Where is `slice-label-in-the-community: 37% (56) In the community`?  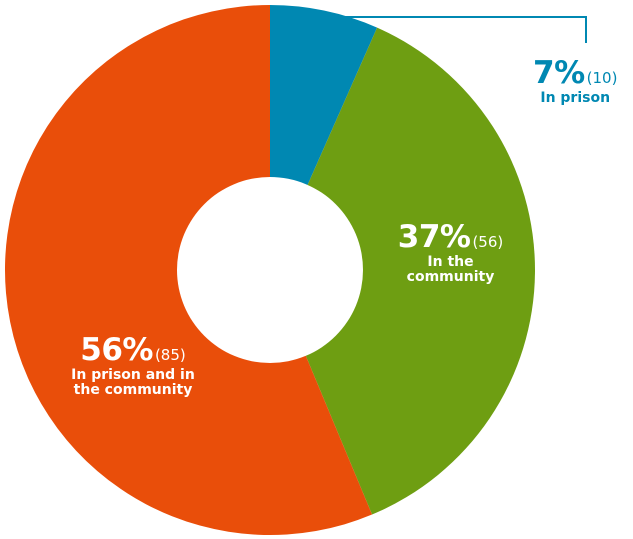 slice-label-in-the-community: 37% (56) In the community is located at coordinates (450, 252).